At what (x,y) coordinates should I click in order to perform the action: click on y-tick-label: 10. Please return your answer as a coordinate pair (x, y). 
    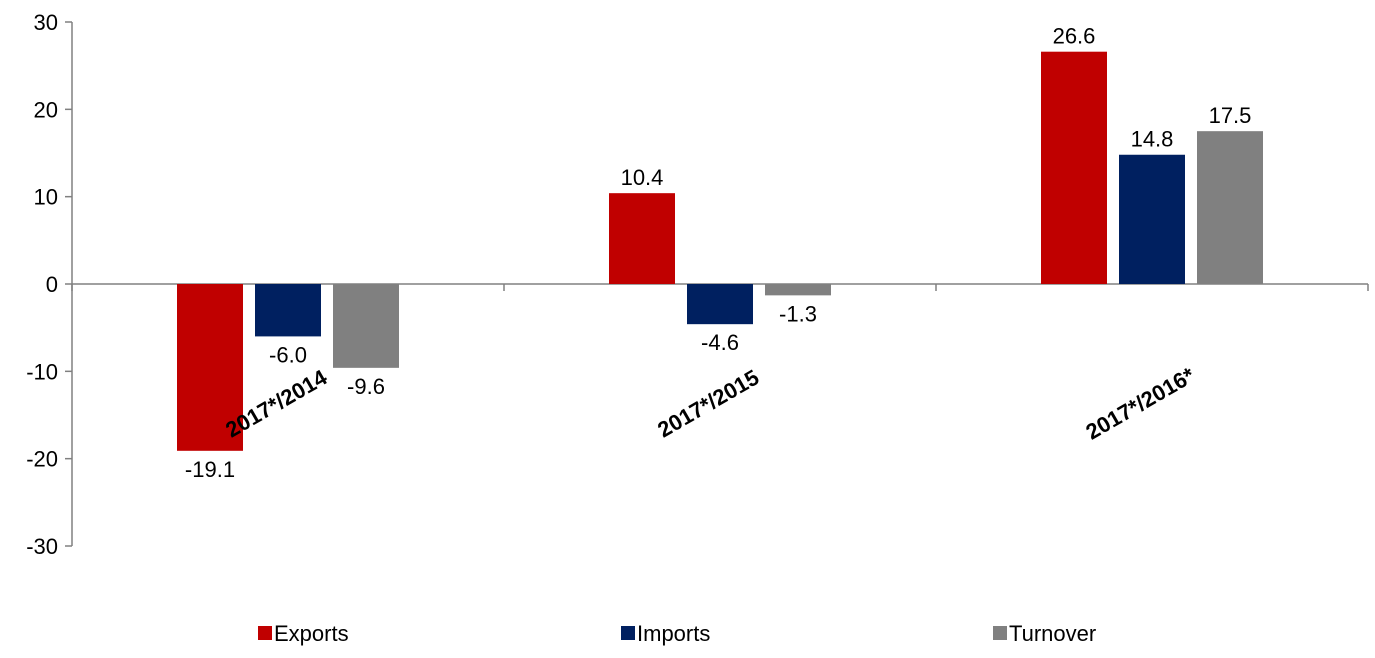
    Looking at the image, I should click on (46, 197).